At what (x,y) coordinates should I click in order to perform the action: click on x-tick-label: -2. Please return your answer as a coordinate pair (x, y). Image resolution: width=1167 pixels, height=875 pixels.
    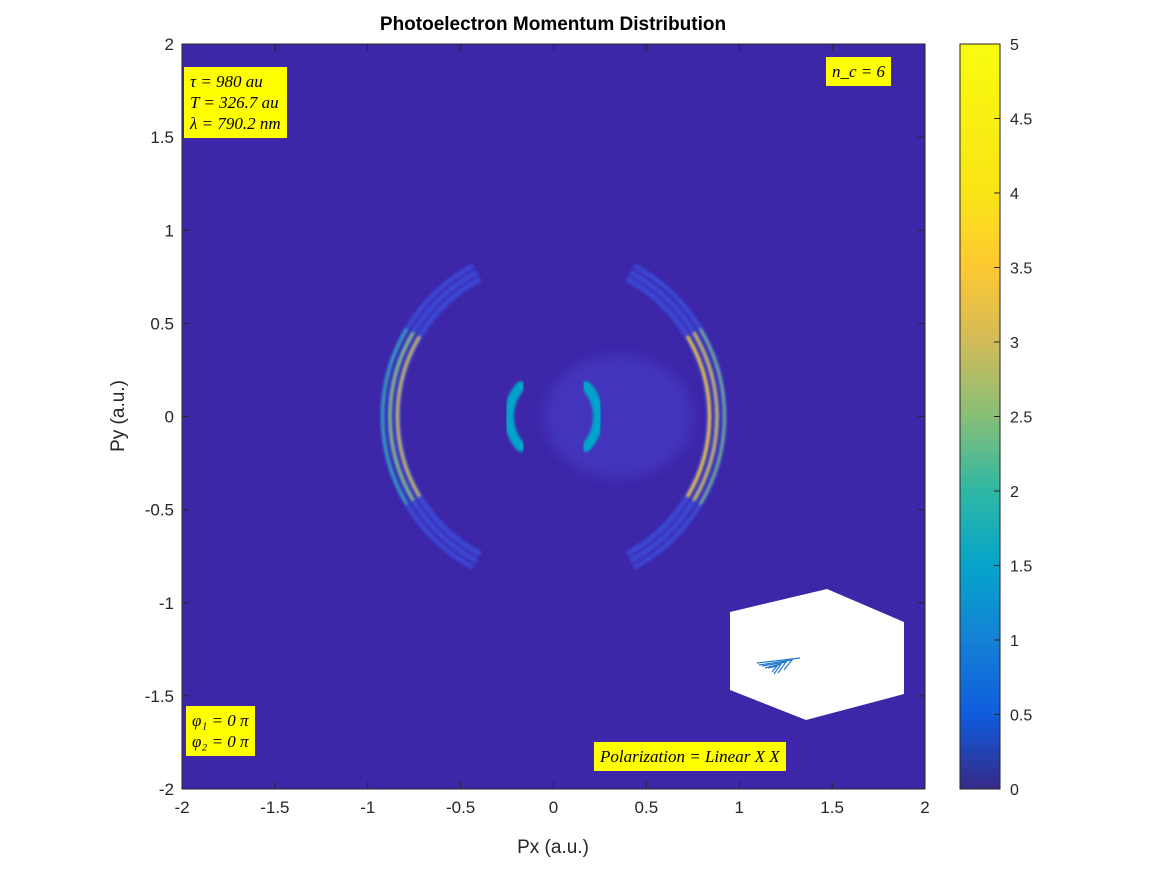
    Looking at the image, I should click on (181, 807).